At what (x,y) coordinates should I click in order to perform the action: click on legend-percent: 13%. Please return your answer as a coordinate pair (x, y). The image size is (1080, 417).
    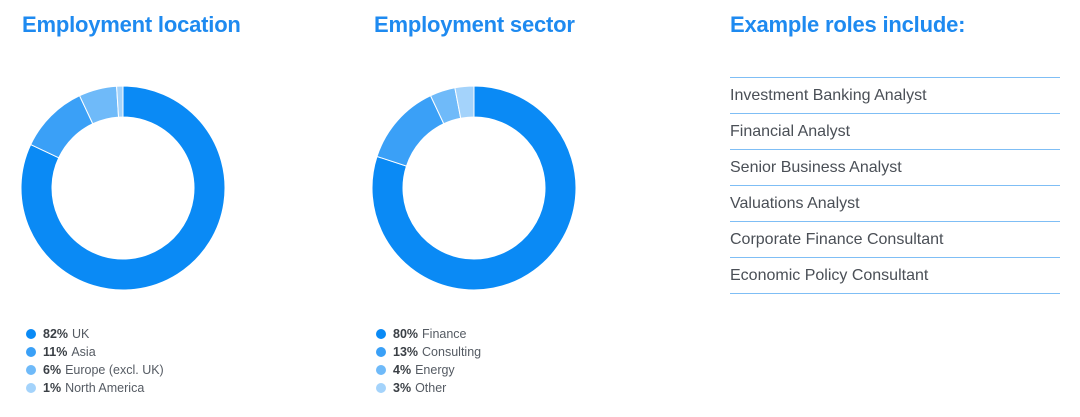
    Looking at the image, I should click on (406, 352).